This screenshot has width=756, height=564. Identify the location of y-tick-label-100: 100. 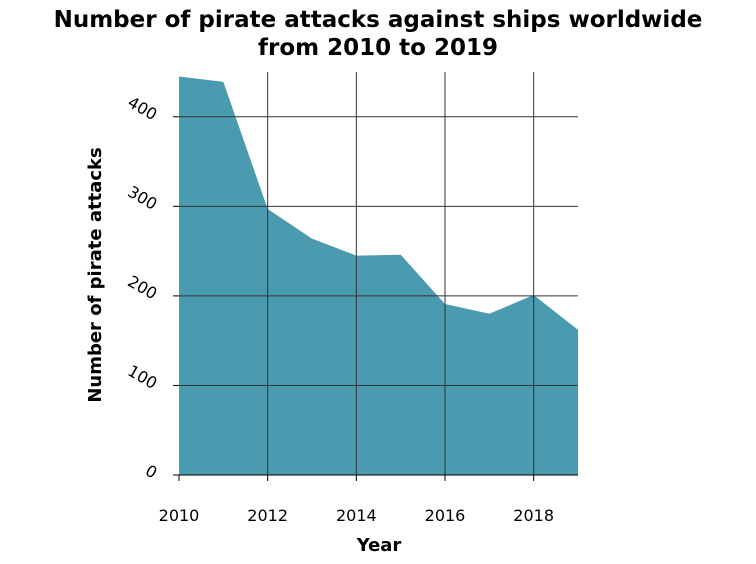
(143, 377).